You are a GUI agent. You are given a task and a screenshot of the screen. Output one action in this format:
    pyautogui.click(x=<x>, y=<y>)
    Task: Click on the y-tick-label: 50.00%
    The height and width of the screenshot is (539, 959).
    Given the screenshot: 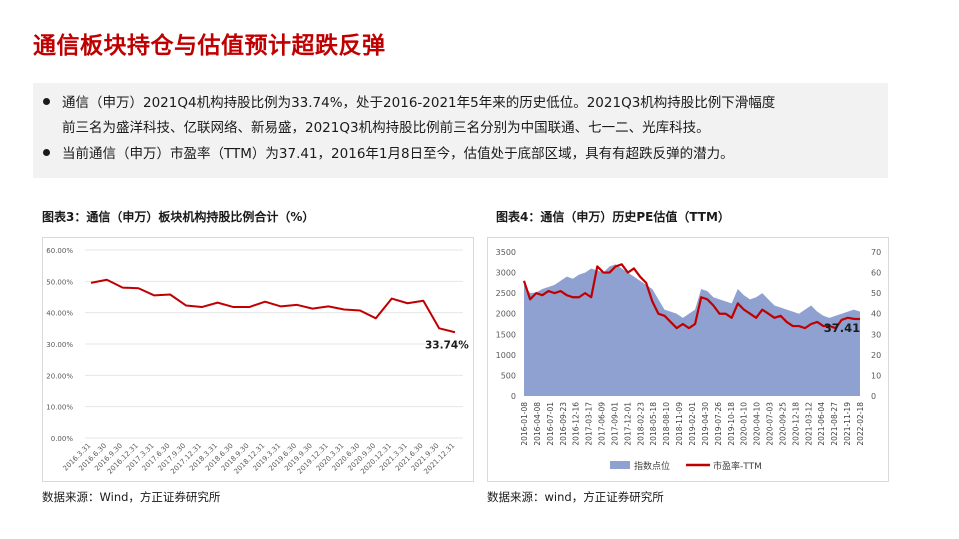 What is the action you would take?
    pyautogui.click(x=59, y=282)
    